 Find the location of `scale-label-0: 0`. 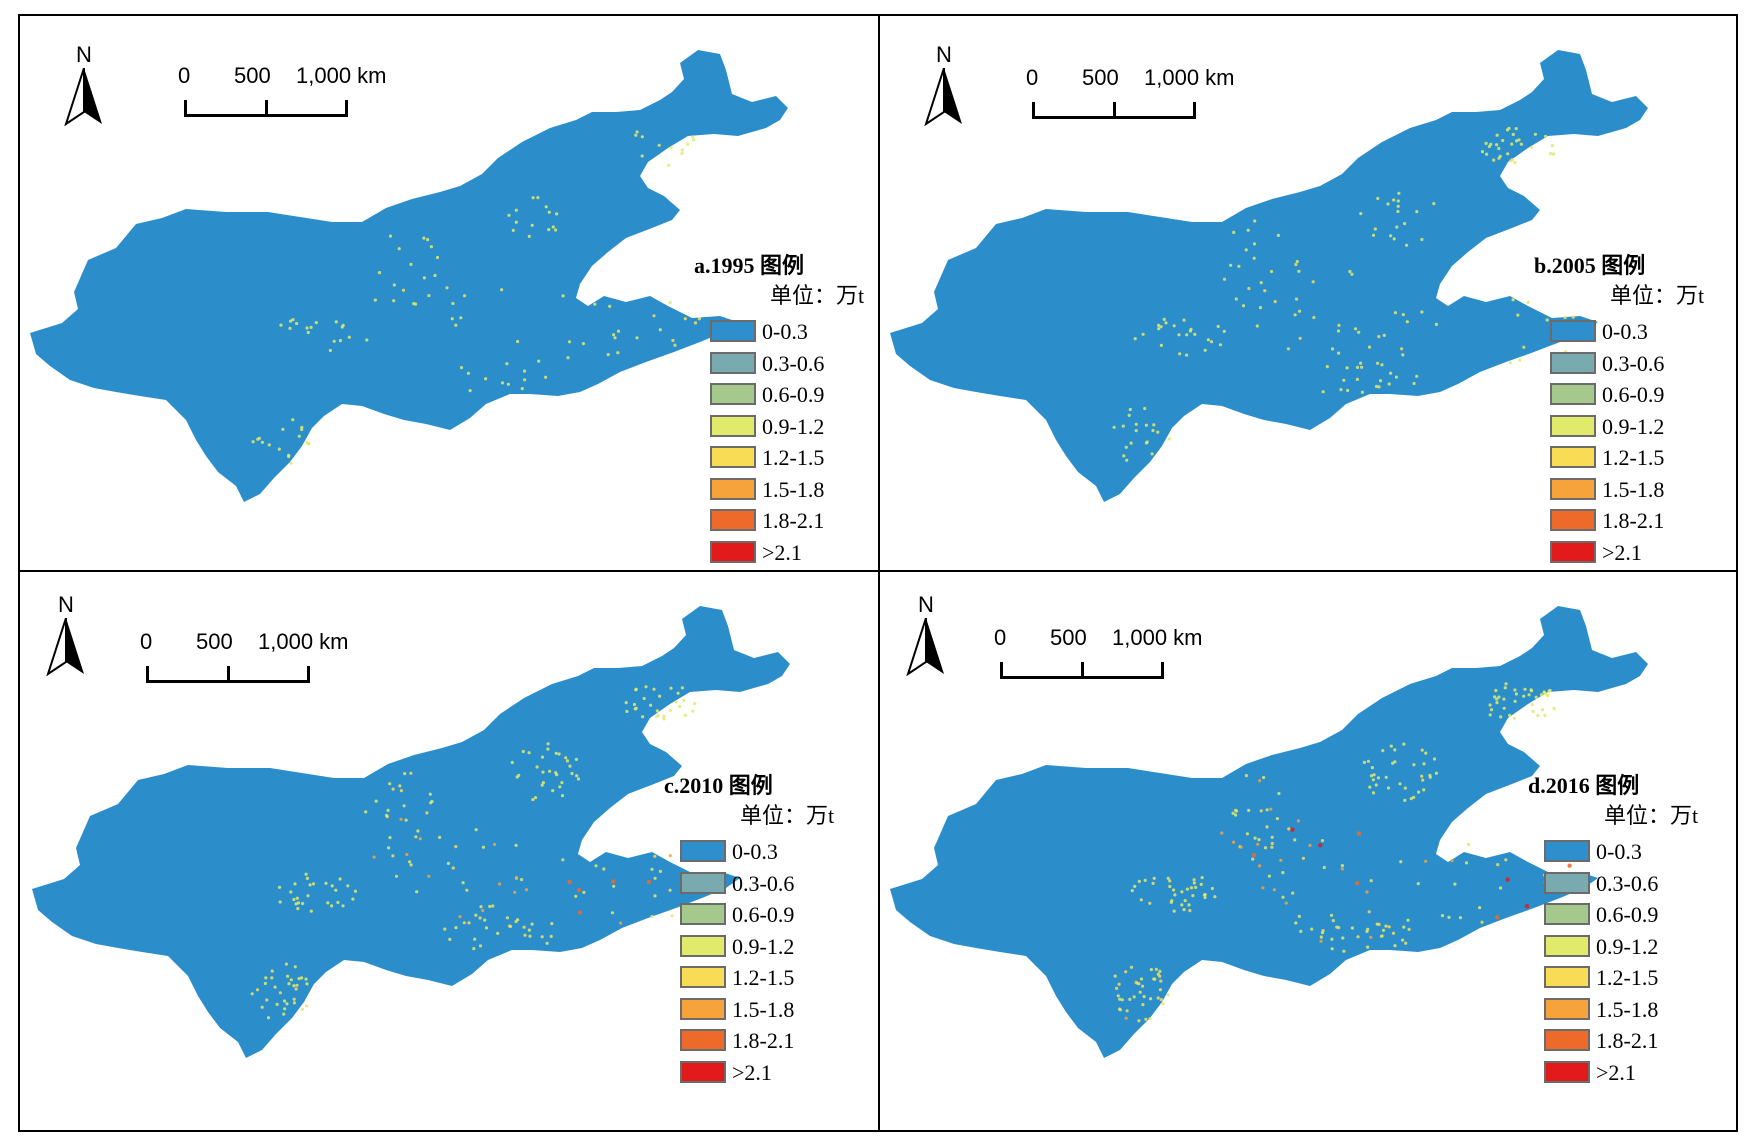

scale-label-0: 0 is located at coordinates (146, 641).